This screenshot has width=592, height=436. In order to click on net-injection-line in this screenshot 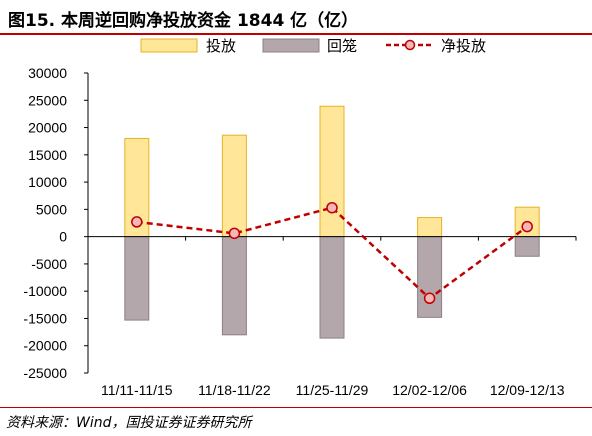, I will do `click(332, 253)`.